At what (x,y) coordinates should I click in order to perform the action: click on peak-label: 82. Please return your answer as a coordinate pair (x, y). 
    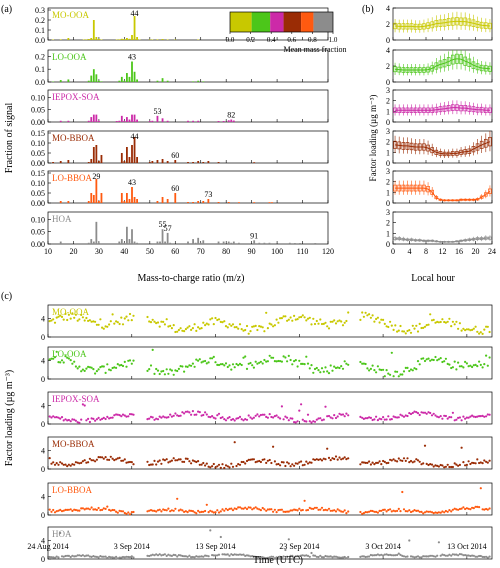
    Looking at the image, I should click on (231, 115).